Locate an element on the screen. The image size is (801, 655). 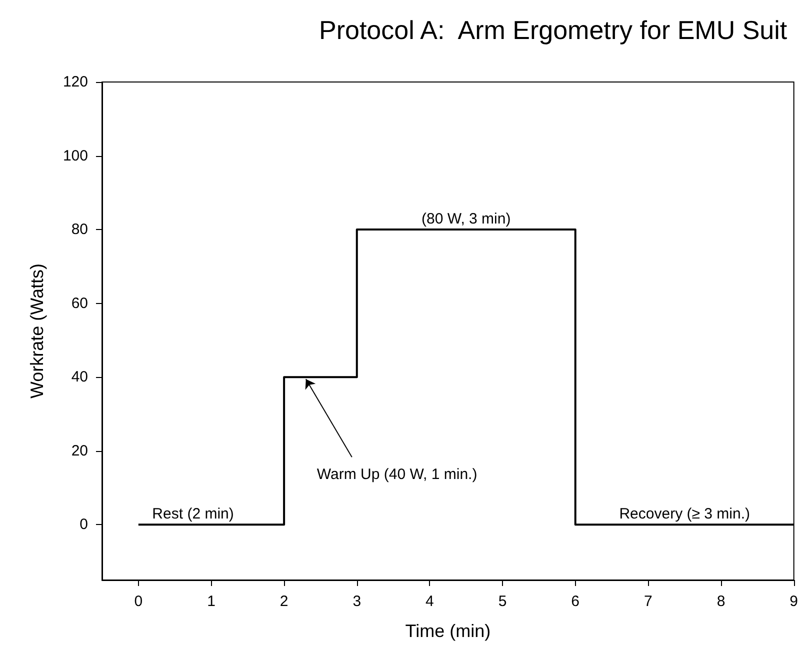
chart-title: Protocol A: Arm Ergometry for EMU Suit is located at coordinates (553, 30).